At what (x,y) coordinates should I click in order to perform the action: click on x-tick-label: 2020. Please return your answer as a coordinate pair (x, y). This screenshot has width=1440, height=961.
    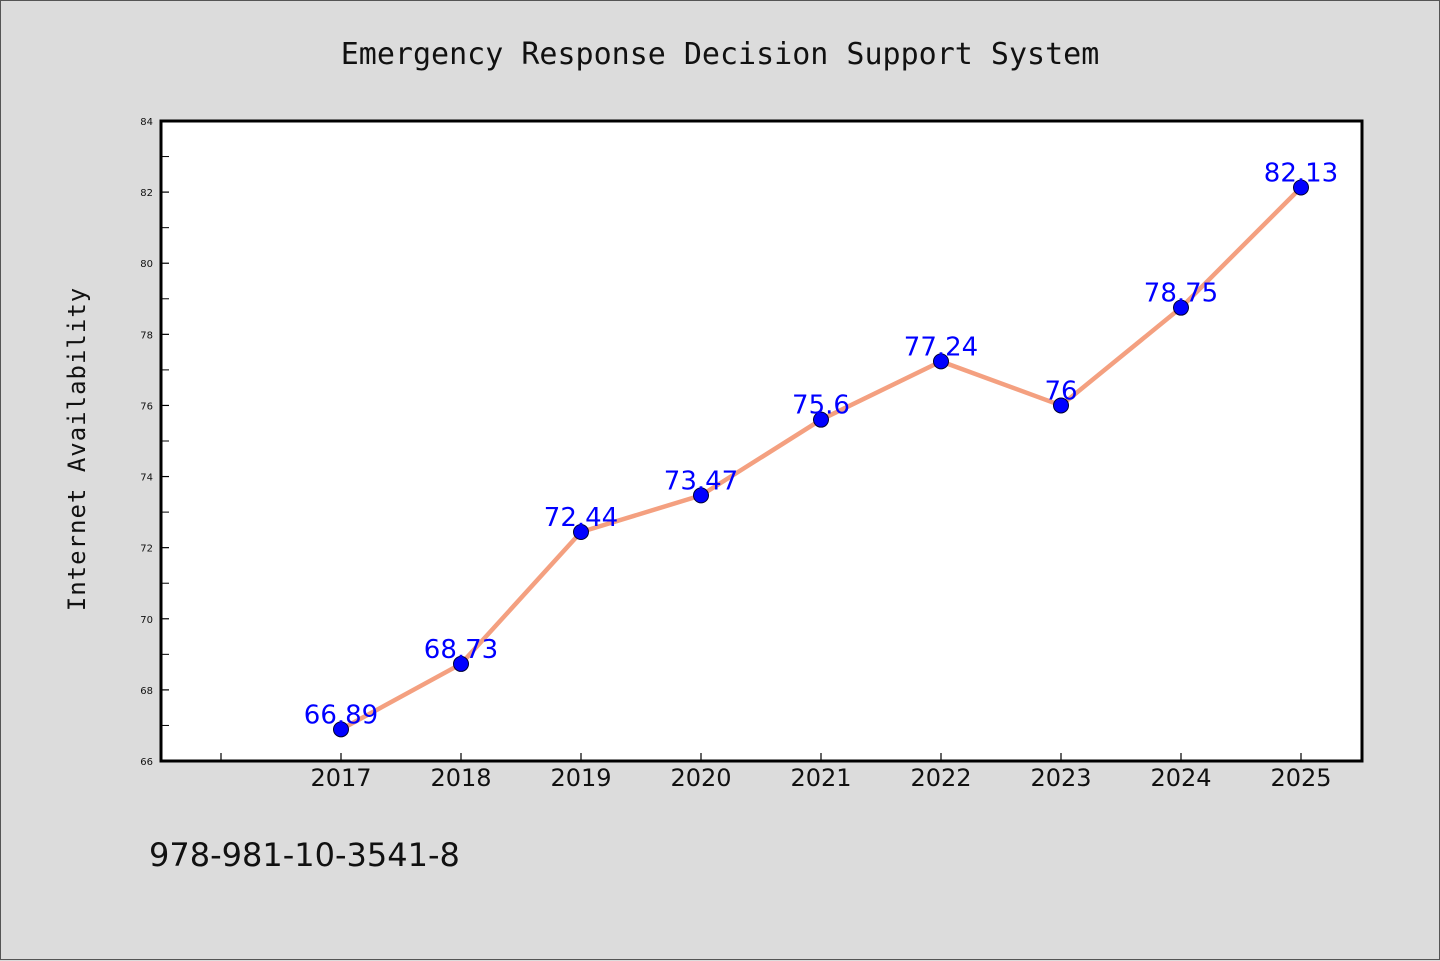
    Looking at the image, I should click on (700, 778).